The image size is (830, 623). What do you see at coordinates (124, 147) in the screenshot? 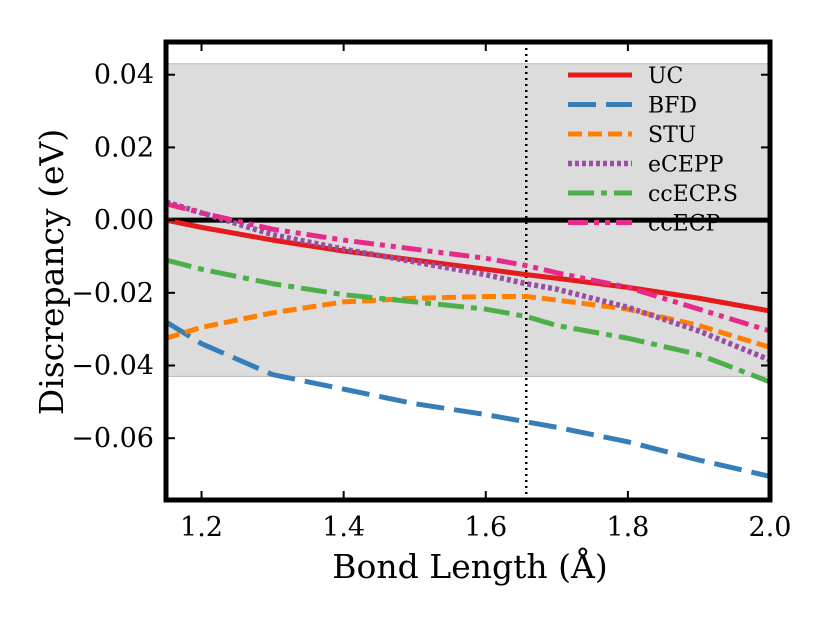
I see `y-tick-label: 0.02` at bounding box center [124, 147].